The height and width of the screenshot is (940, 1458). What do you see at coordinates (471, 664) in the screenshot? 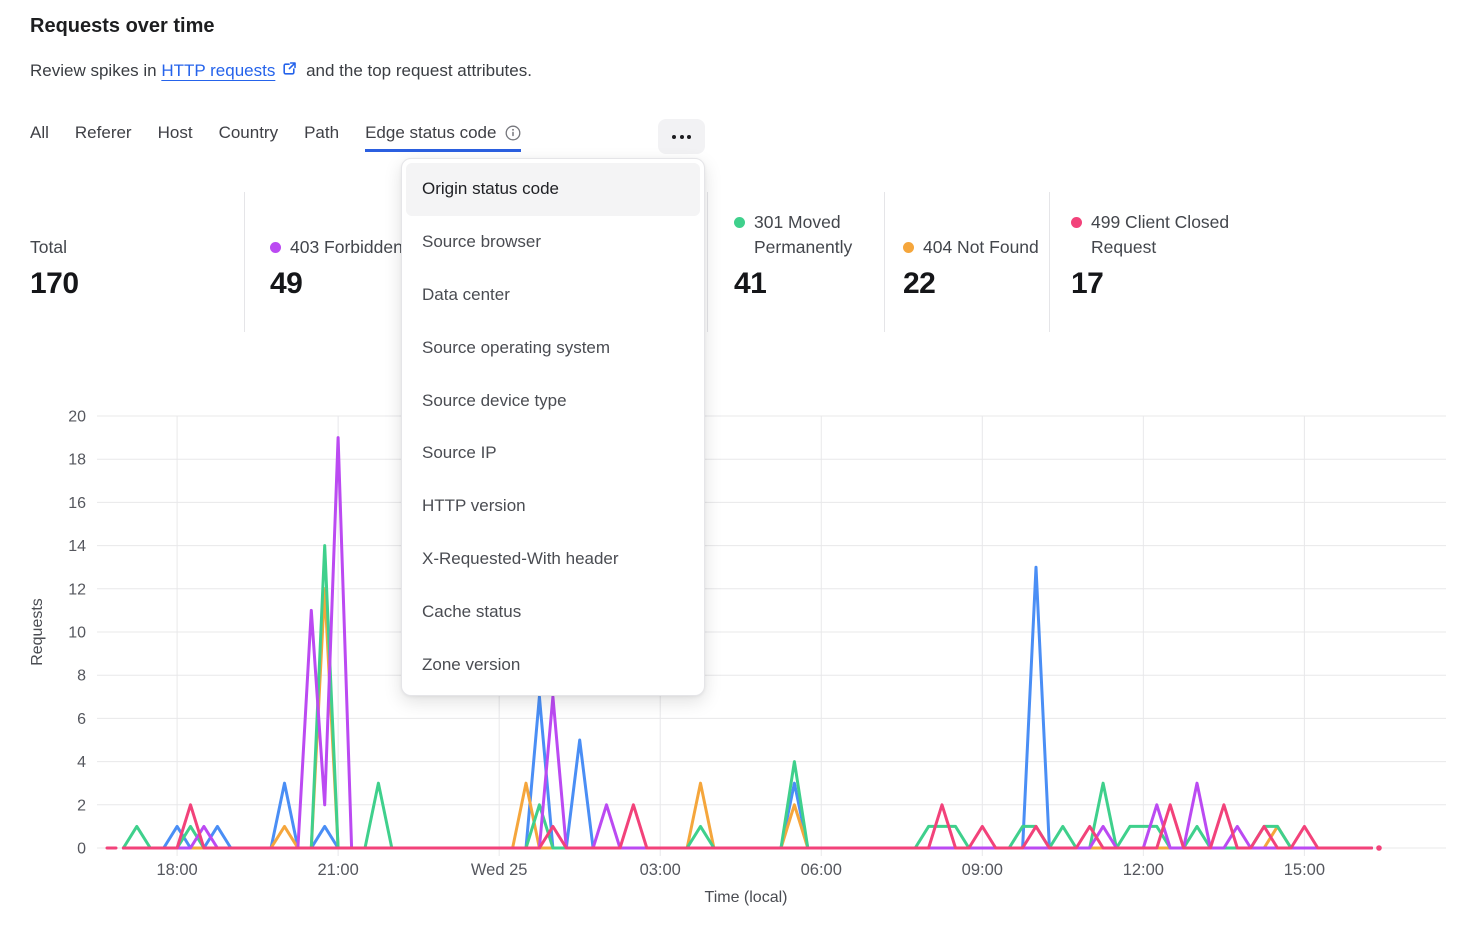
I see `menu-item-zone-version: Zone version` at bounding box center [471, 664].